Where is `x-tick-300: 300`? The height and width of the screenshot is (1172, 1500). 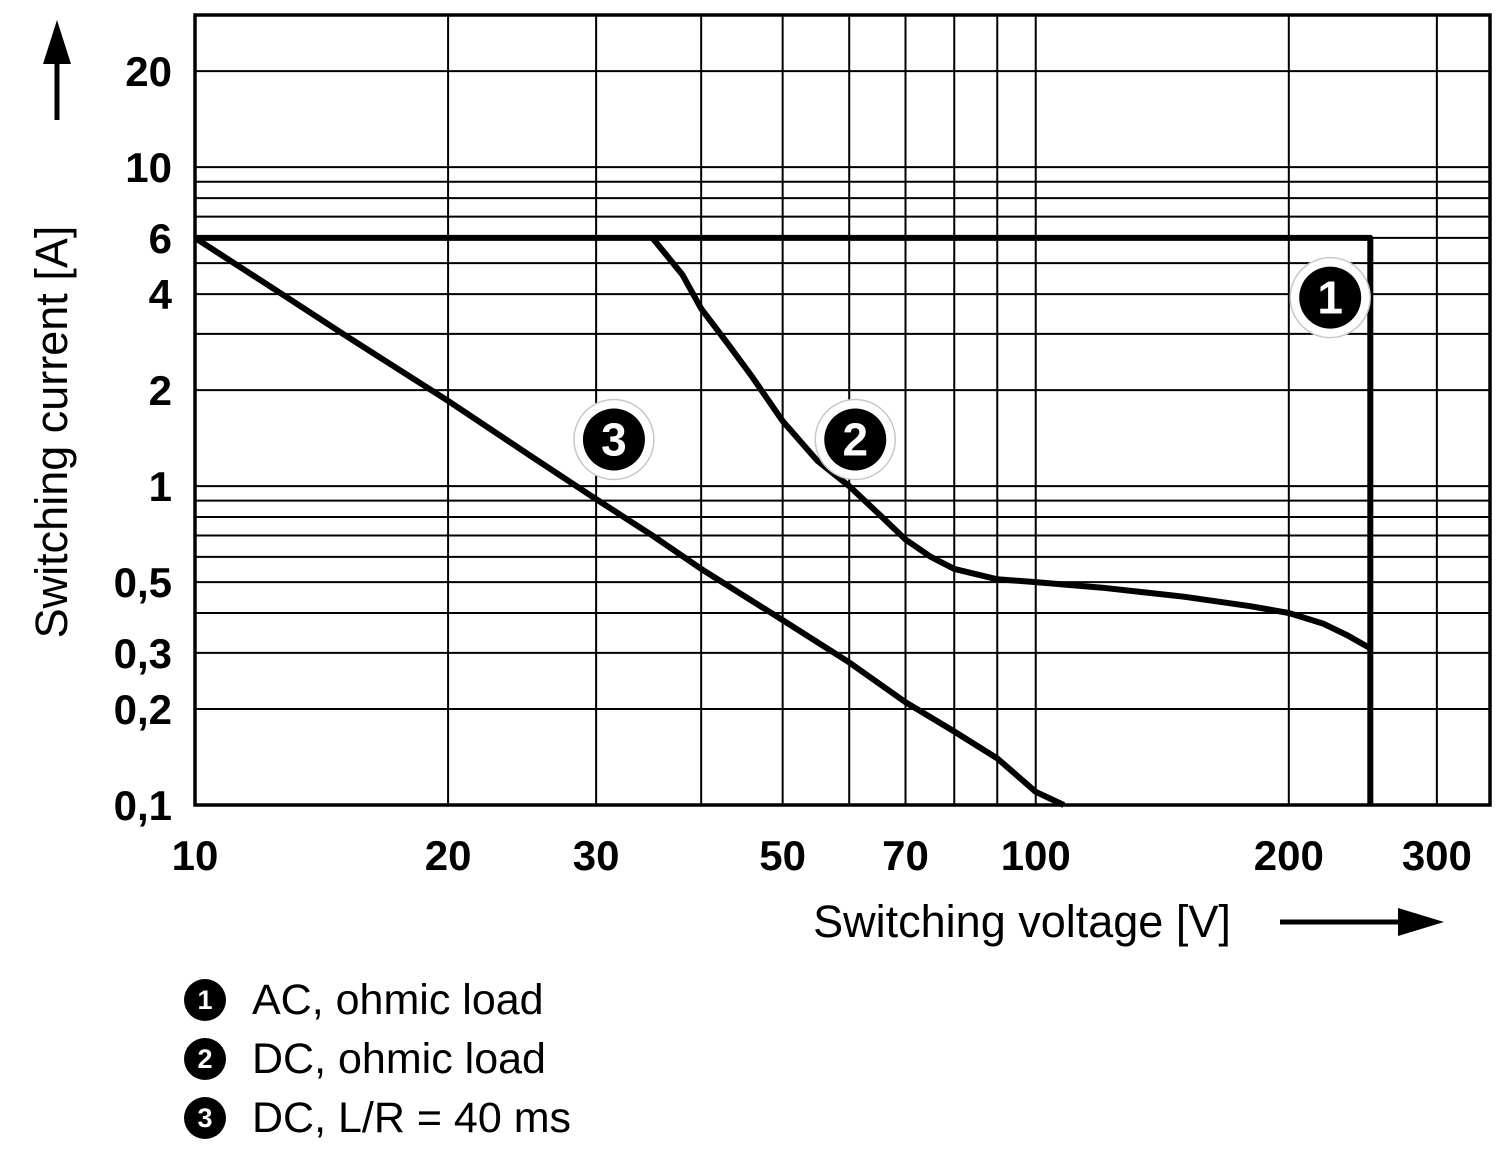 x-tick-300: 300 is located at coordinates (1437, 855).